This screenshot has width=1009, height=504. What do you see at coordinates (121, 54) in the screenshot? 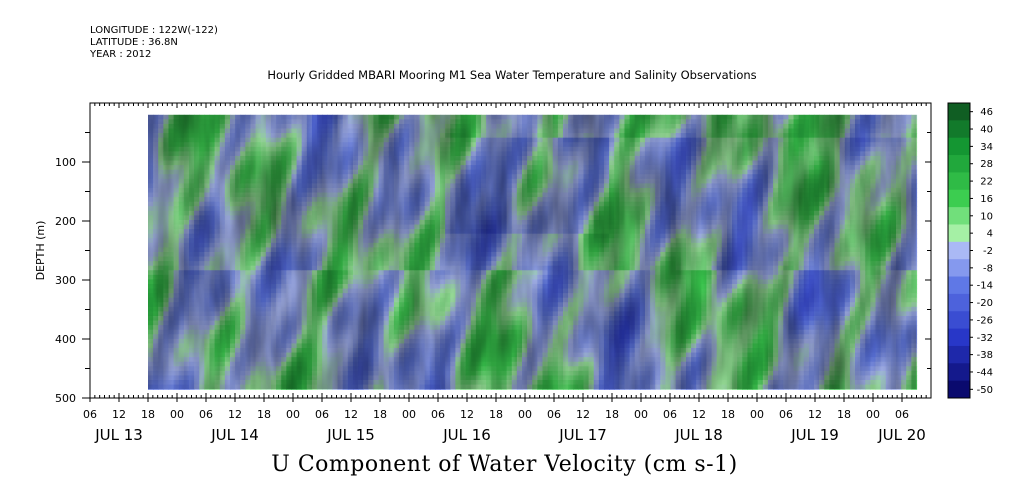
I see `year-label: YEAR : 2012` at bounding box center [121, 54].